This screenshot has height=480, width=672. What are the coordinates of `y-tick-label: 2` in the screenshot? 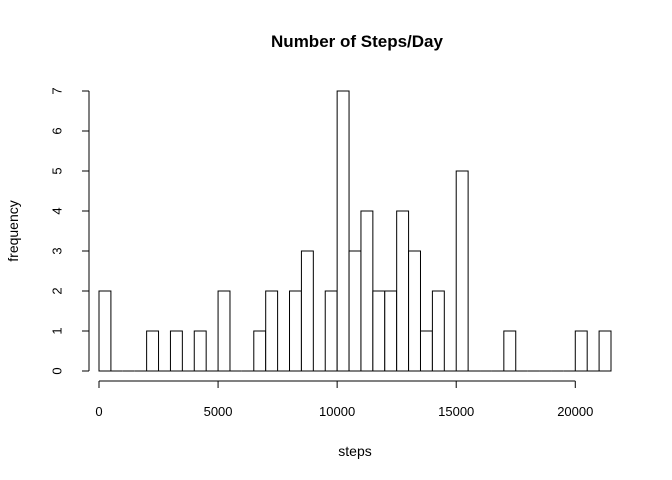 It's located at (57, 290).